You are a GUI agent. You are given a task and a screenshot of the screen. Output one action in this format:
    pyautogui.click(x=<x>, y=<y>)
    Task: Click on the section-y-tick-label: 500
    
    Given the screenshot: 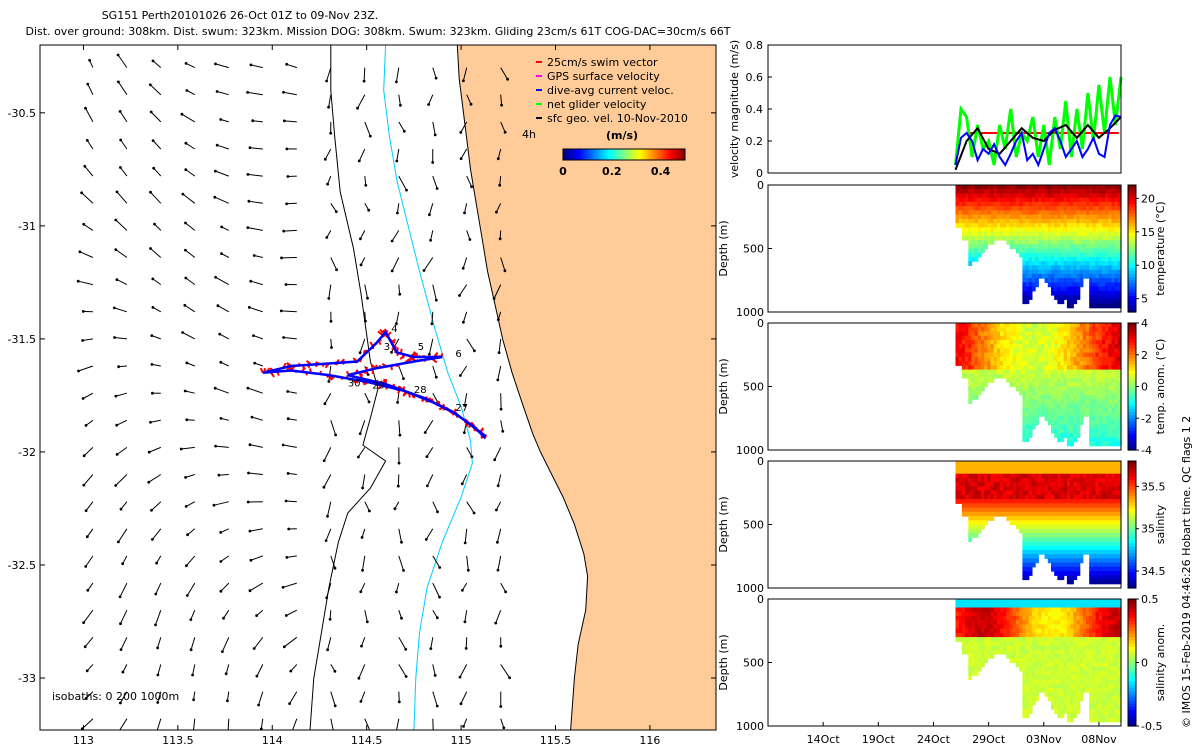 What is the action you would take?
    pyautogui.click(x=753, y=387)
    